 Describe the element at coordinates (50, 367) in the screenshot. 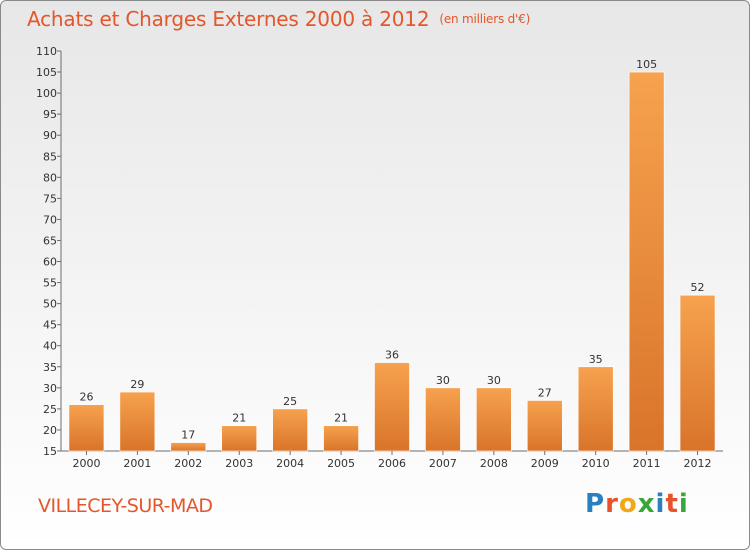

I see `y-tick-label: 35` at that location.